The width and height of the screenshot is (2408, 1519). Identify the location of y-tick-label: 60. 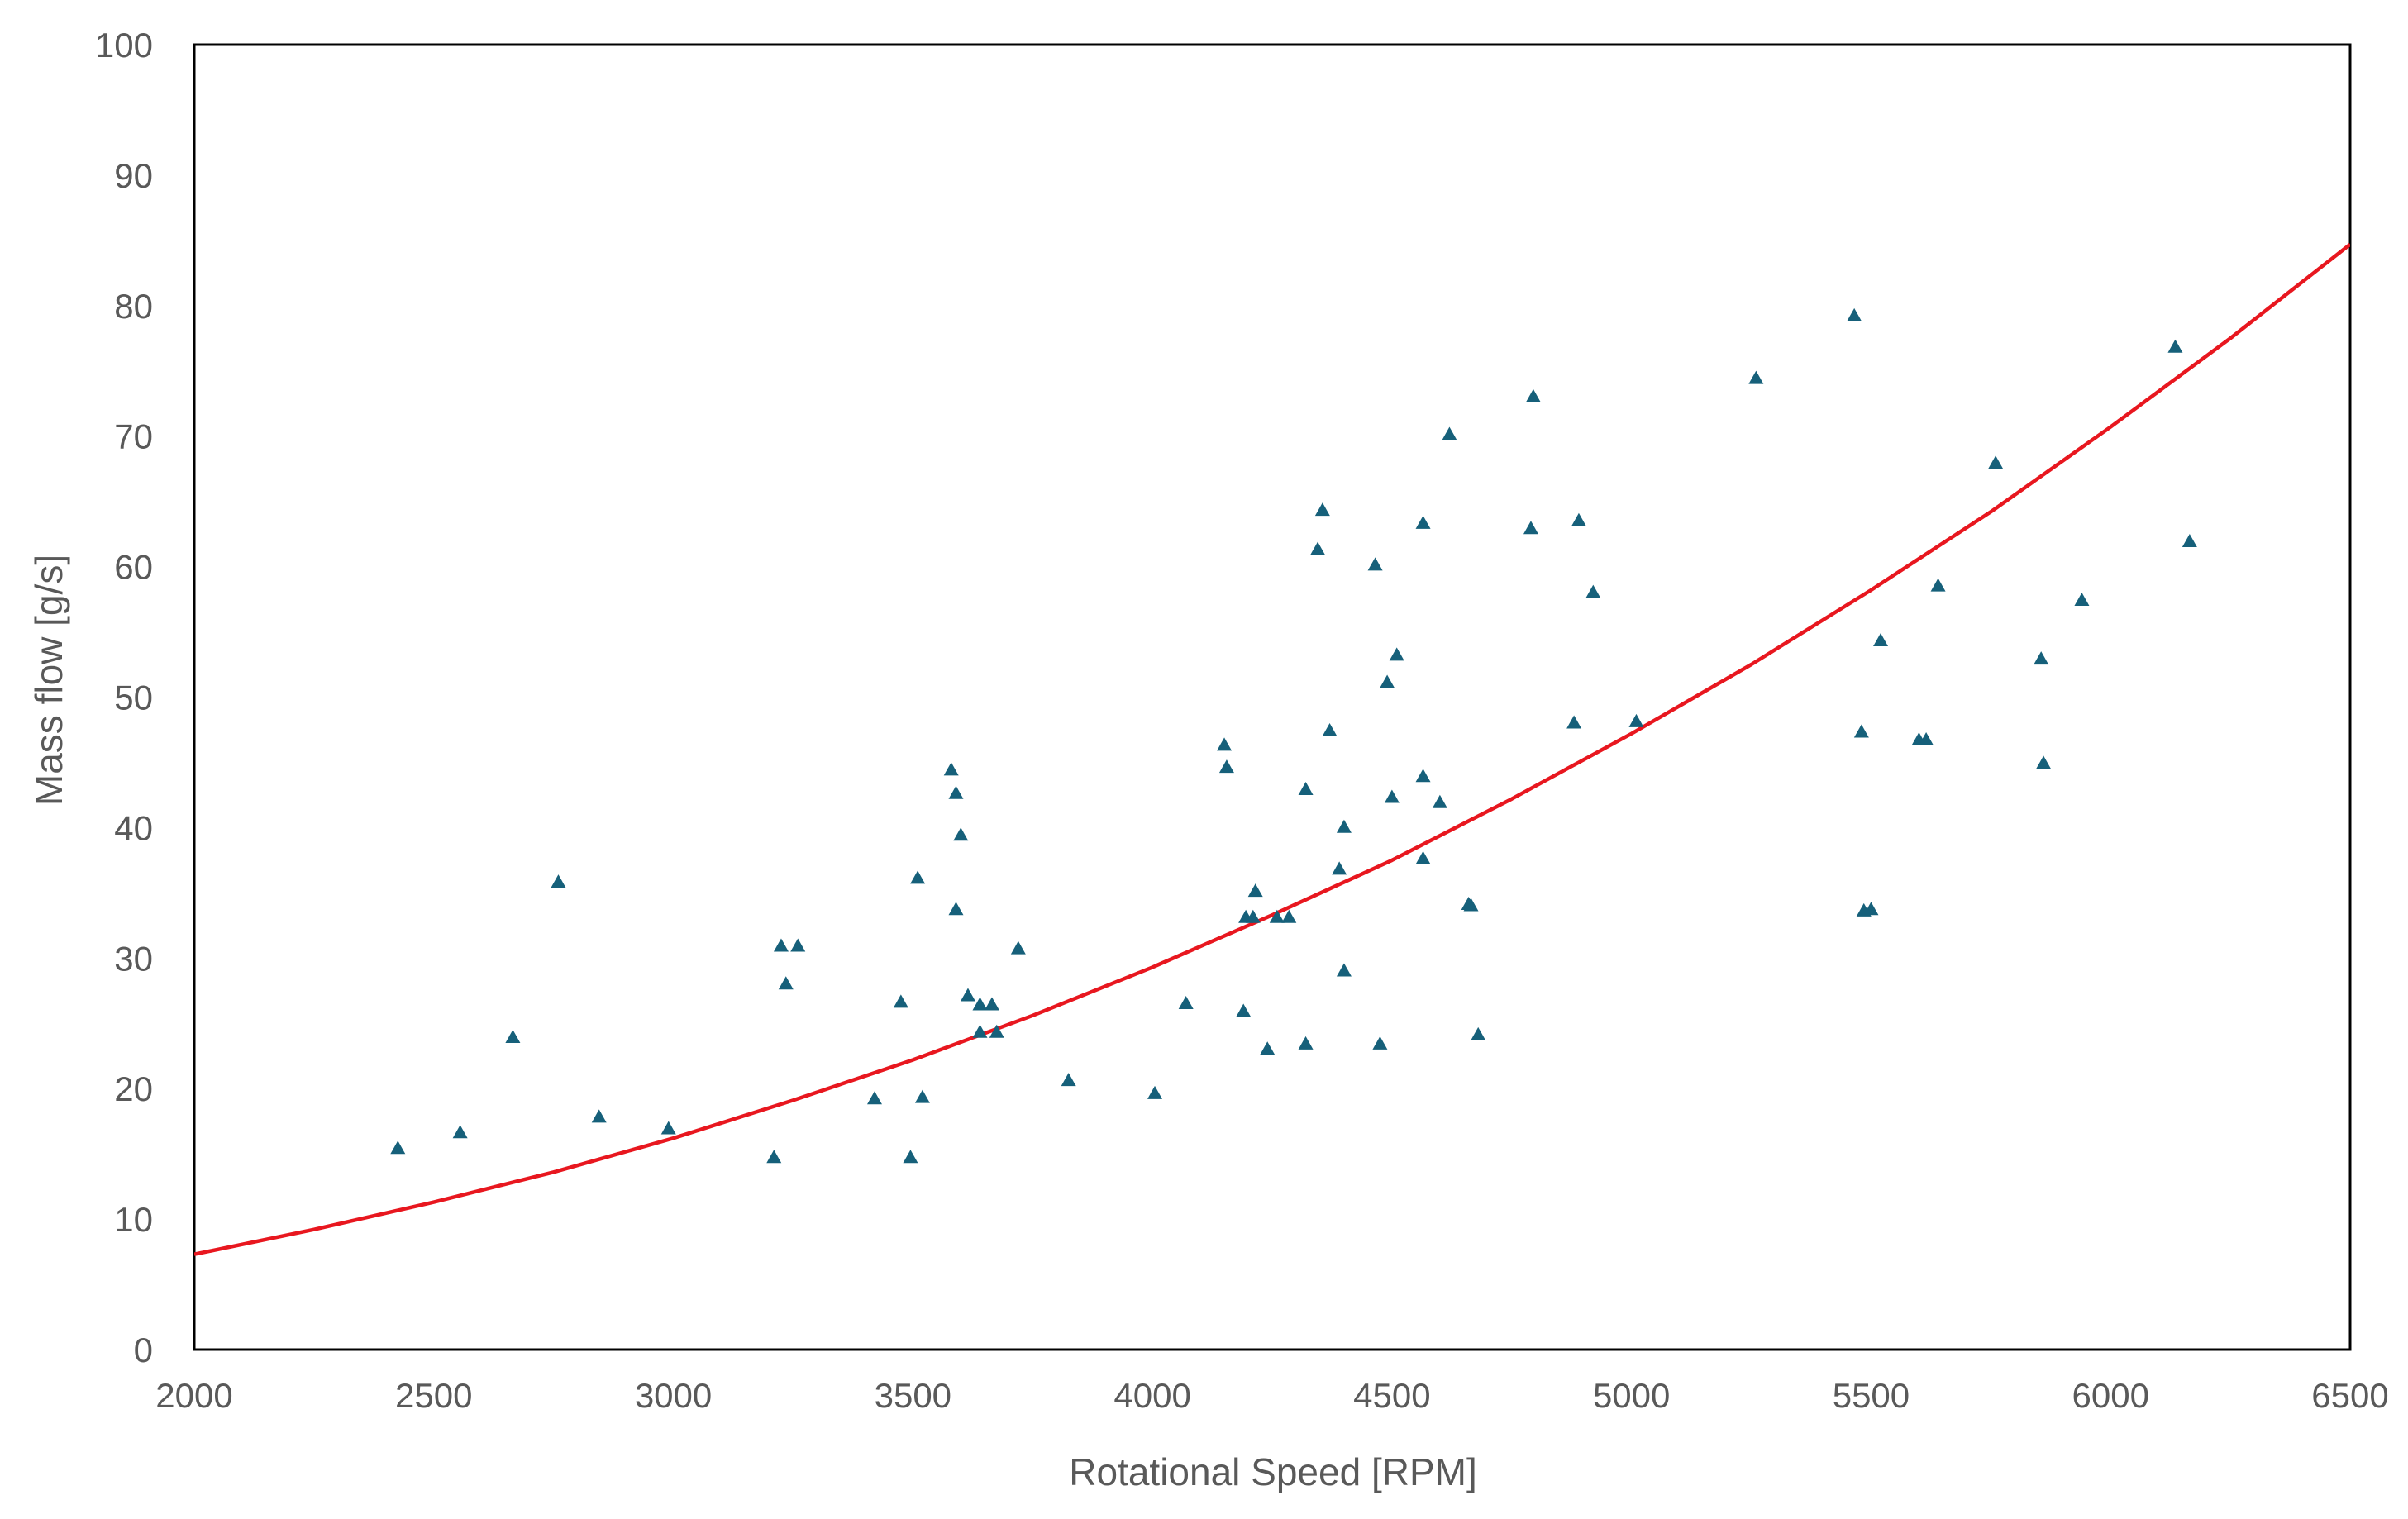
(133, 567).